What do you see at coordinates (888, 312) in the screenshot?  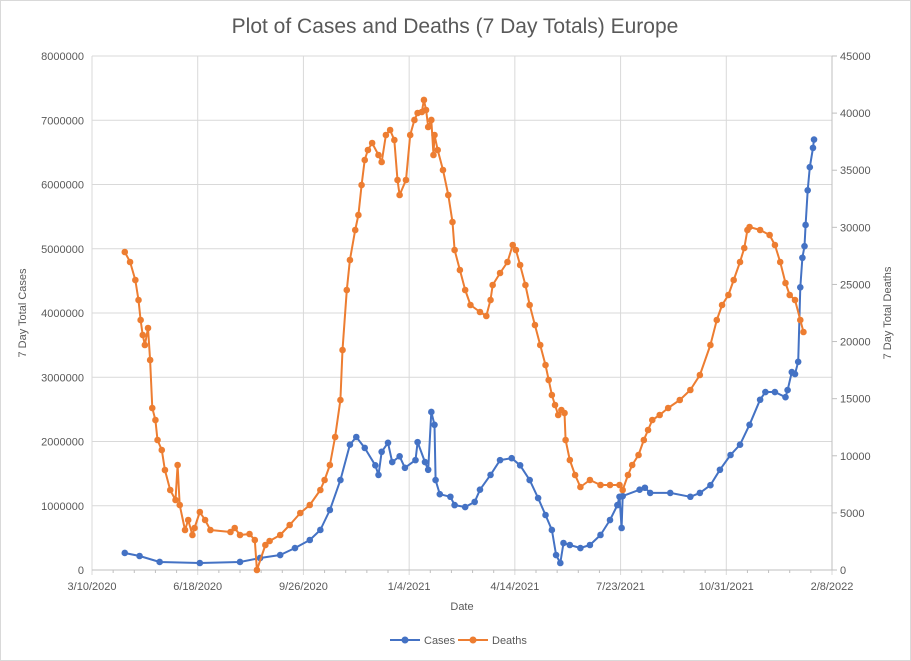 I see `y2-axis-title: 7 Day Total Deaths` at bounding box center [888, 312].